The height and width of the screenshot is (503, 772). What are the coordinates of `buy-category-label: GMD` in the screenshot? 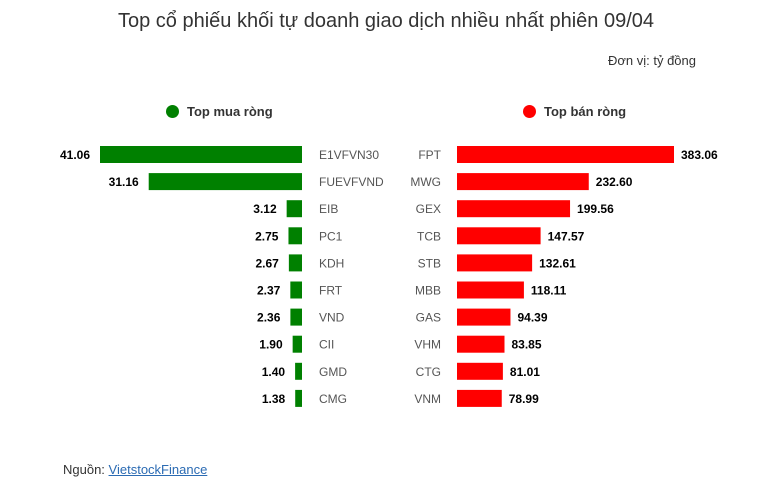 It's located at (333, 372).